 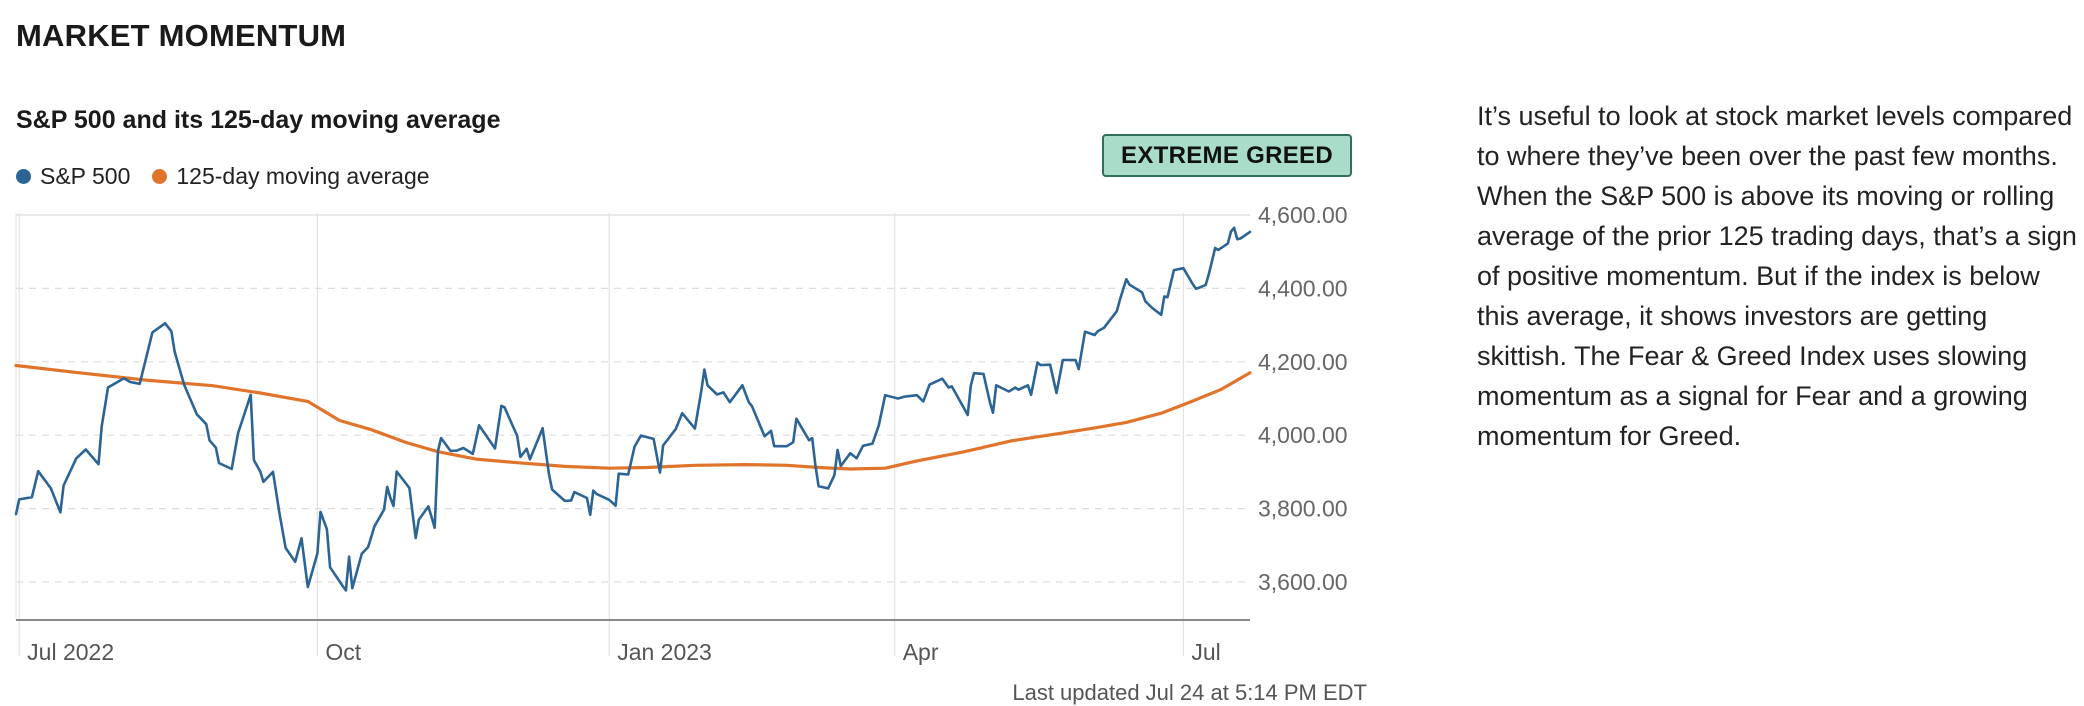 What do you see at coordinates (303, 176) in the screenshot?
I see `legend-label-moving-average: 125-day moving average` at bounding box center [303, 176].